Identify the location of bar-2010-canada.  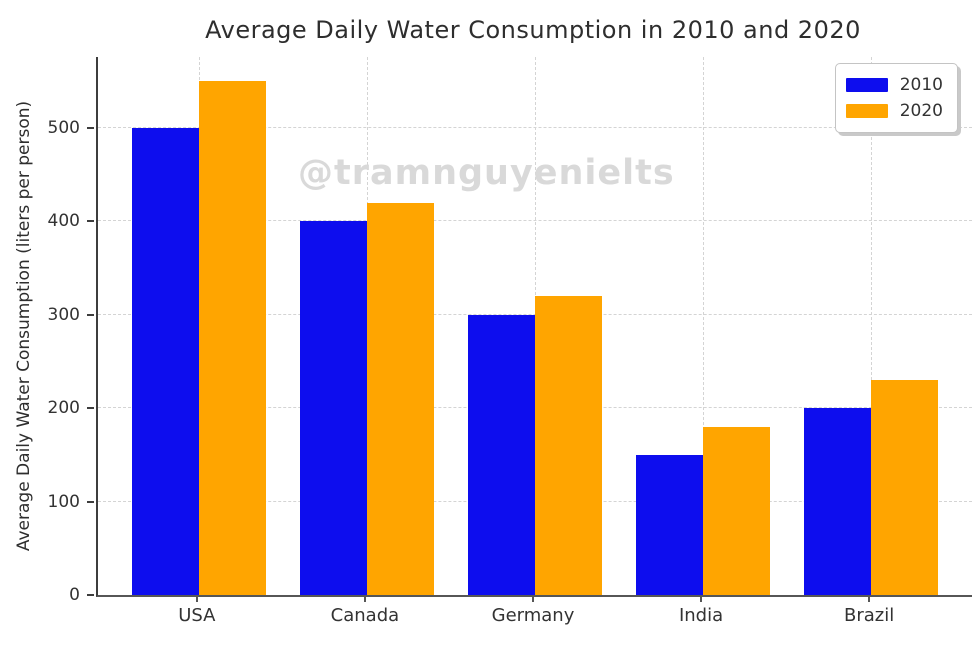
(333, 408).